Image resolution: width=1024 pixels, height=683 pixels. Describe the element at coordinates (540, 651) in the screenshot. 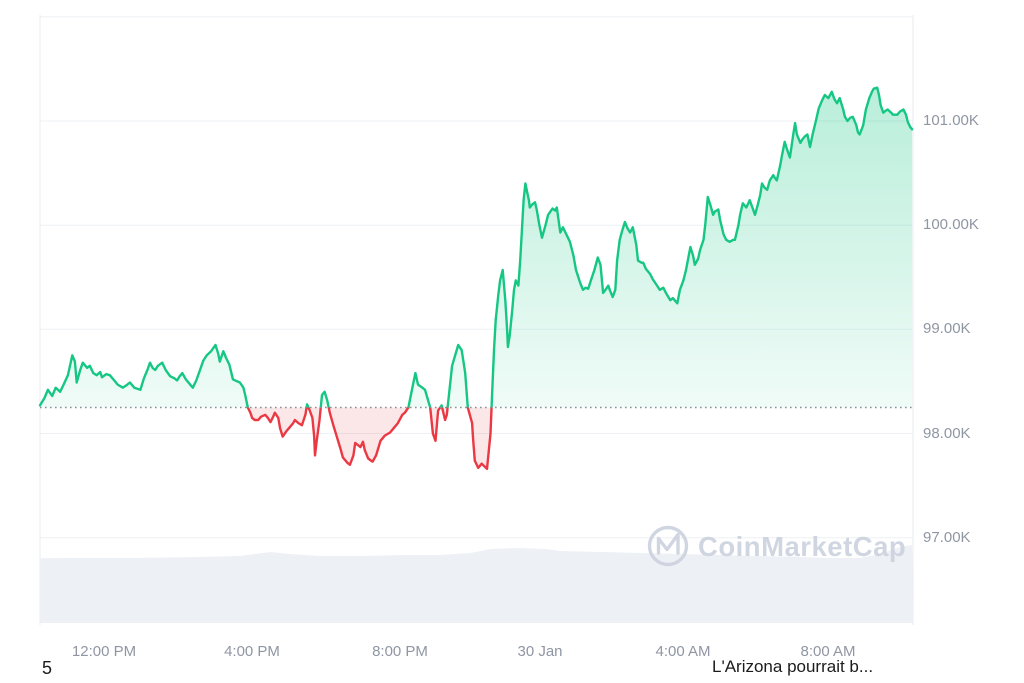

I see `x-axis-tick-label: 30 Jan` at that location.